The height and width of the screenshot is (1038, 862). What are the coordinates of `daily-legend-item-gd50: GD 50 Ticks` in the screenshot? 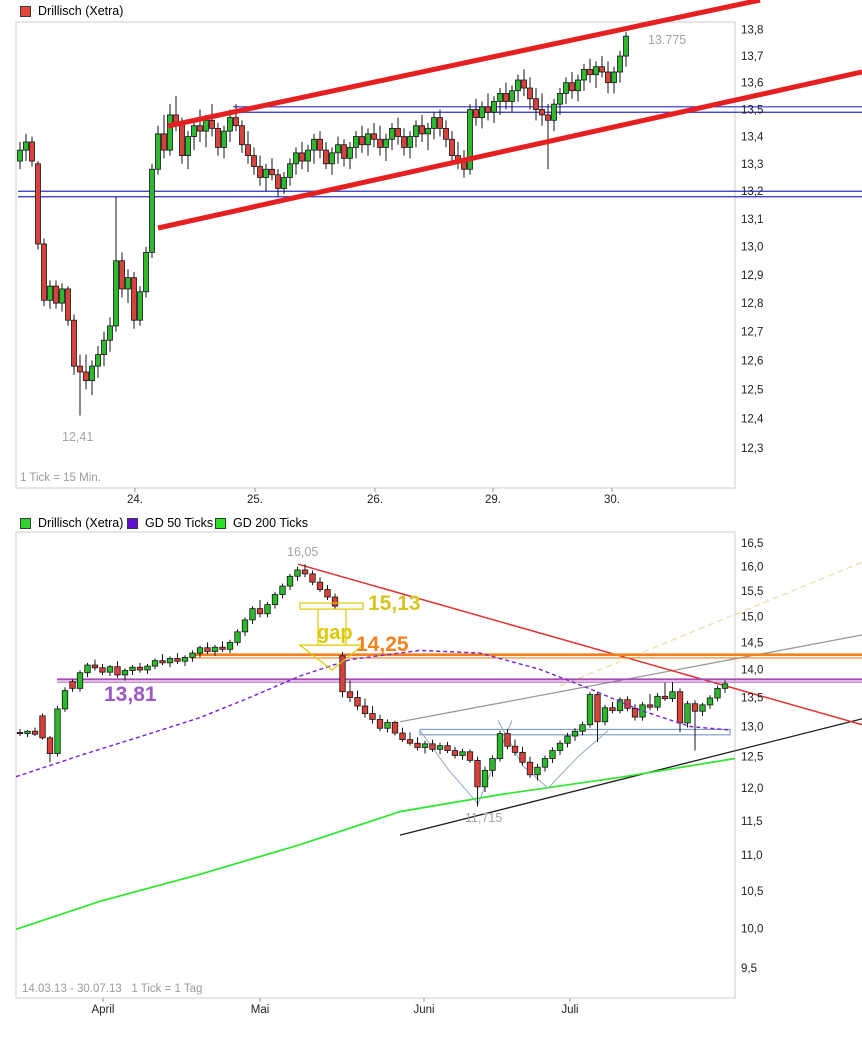 It's located at (170, 523).